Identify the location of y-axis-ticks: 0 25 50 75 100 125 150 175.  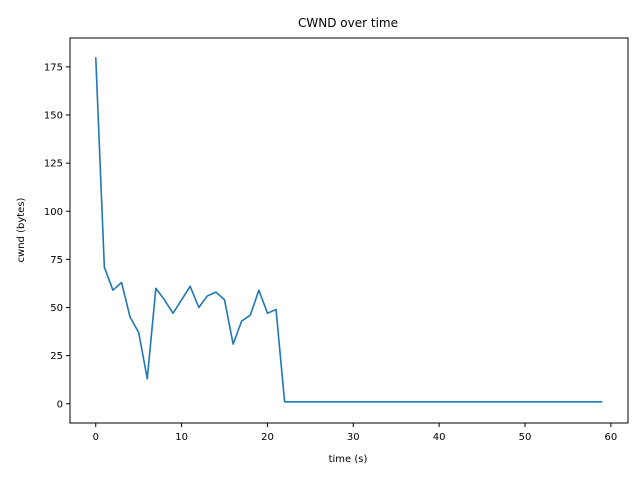
(57, 236).